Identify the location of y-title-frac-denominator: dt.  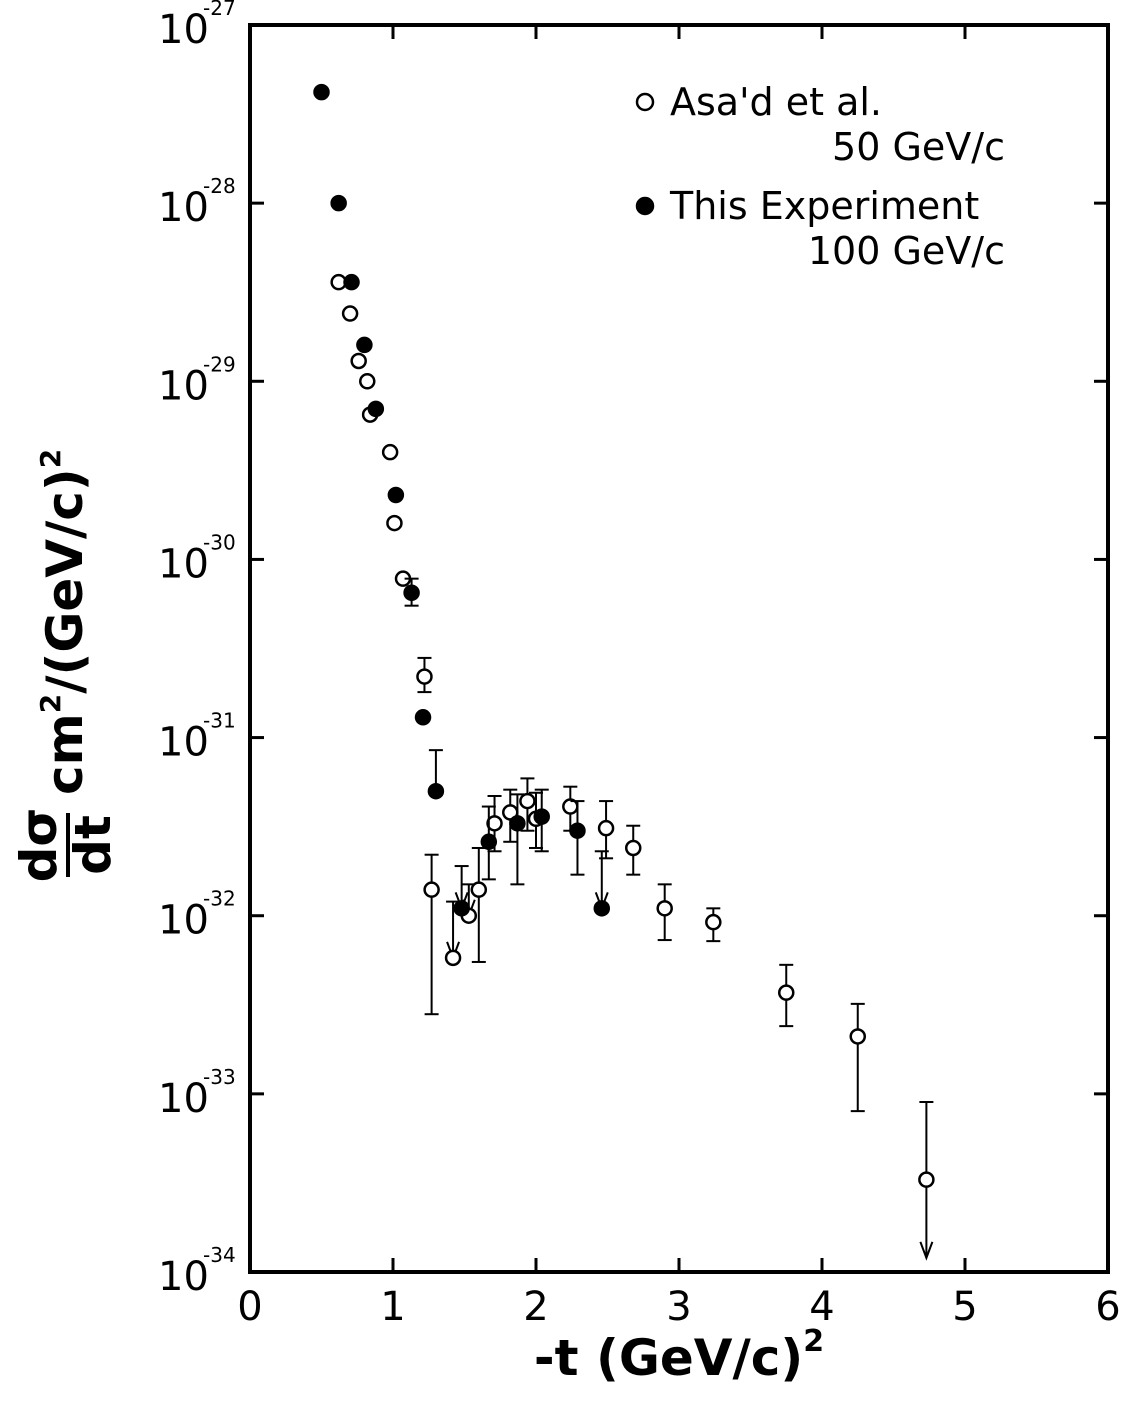
(93, 845).